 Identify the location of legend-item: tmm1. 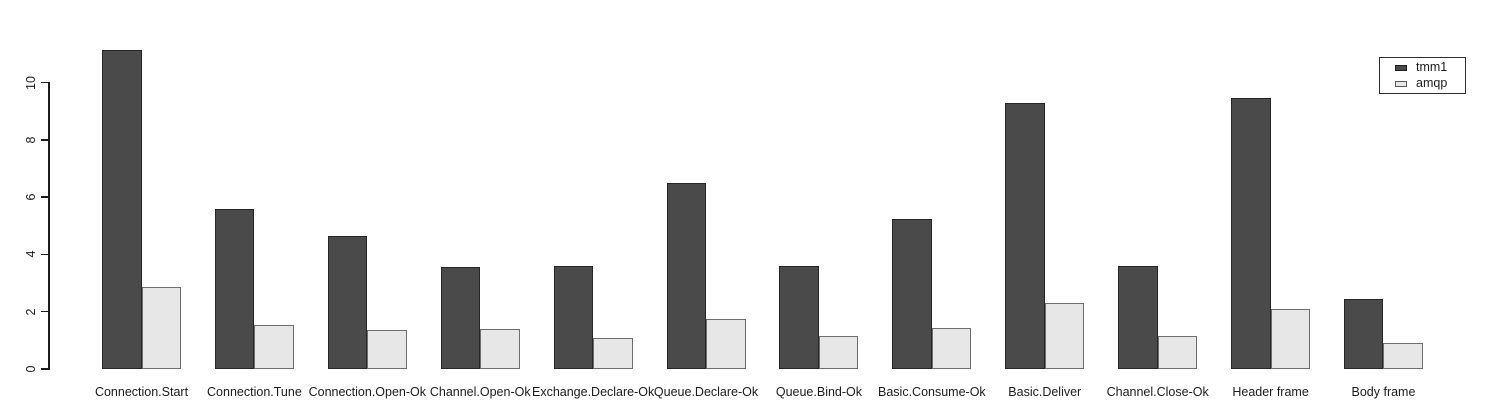
(1430, 67).